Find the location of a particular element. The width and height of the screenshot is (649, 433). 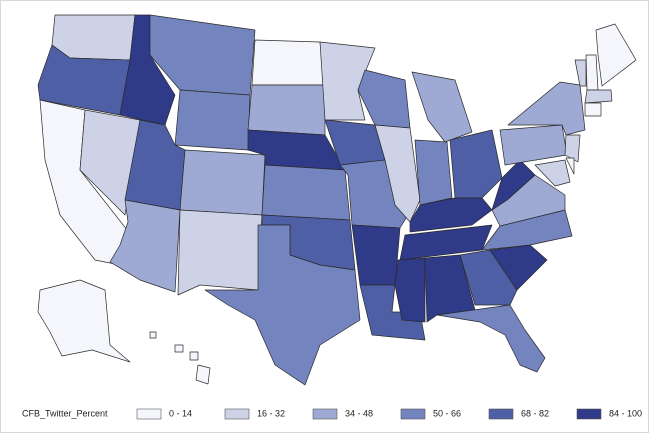

legend-label: 0 - 14 is located at coordinates (180, 413).